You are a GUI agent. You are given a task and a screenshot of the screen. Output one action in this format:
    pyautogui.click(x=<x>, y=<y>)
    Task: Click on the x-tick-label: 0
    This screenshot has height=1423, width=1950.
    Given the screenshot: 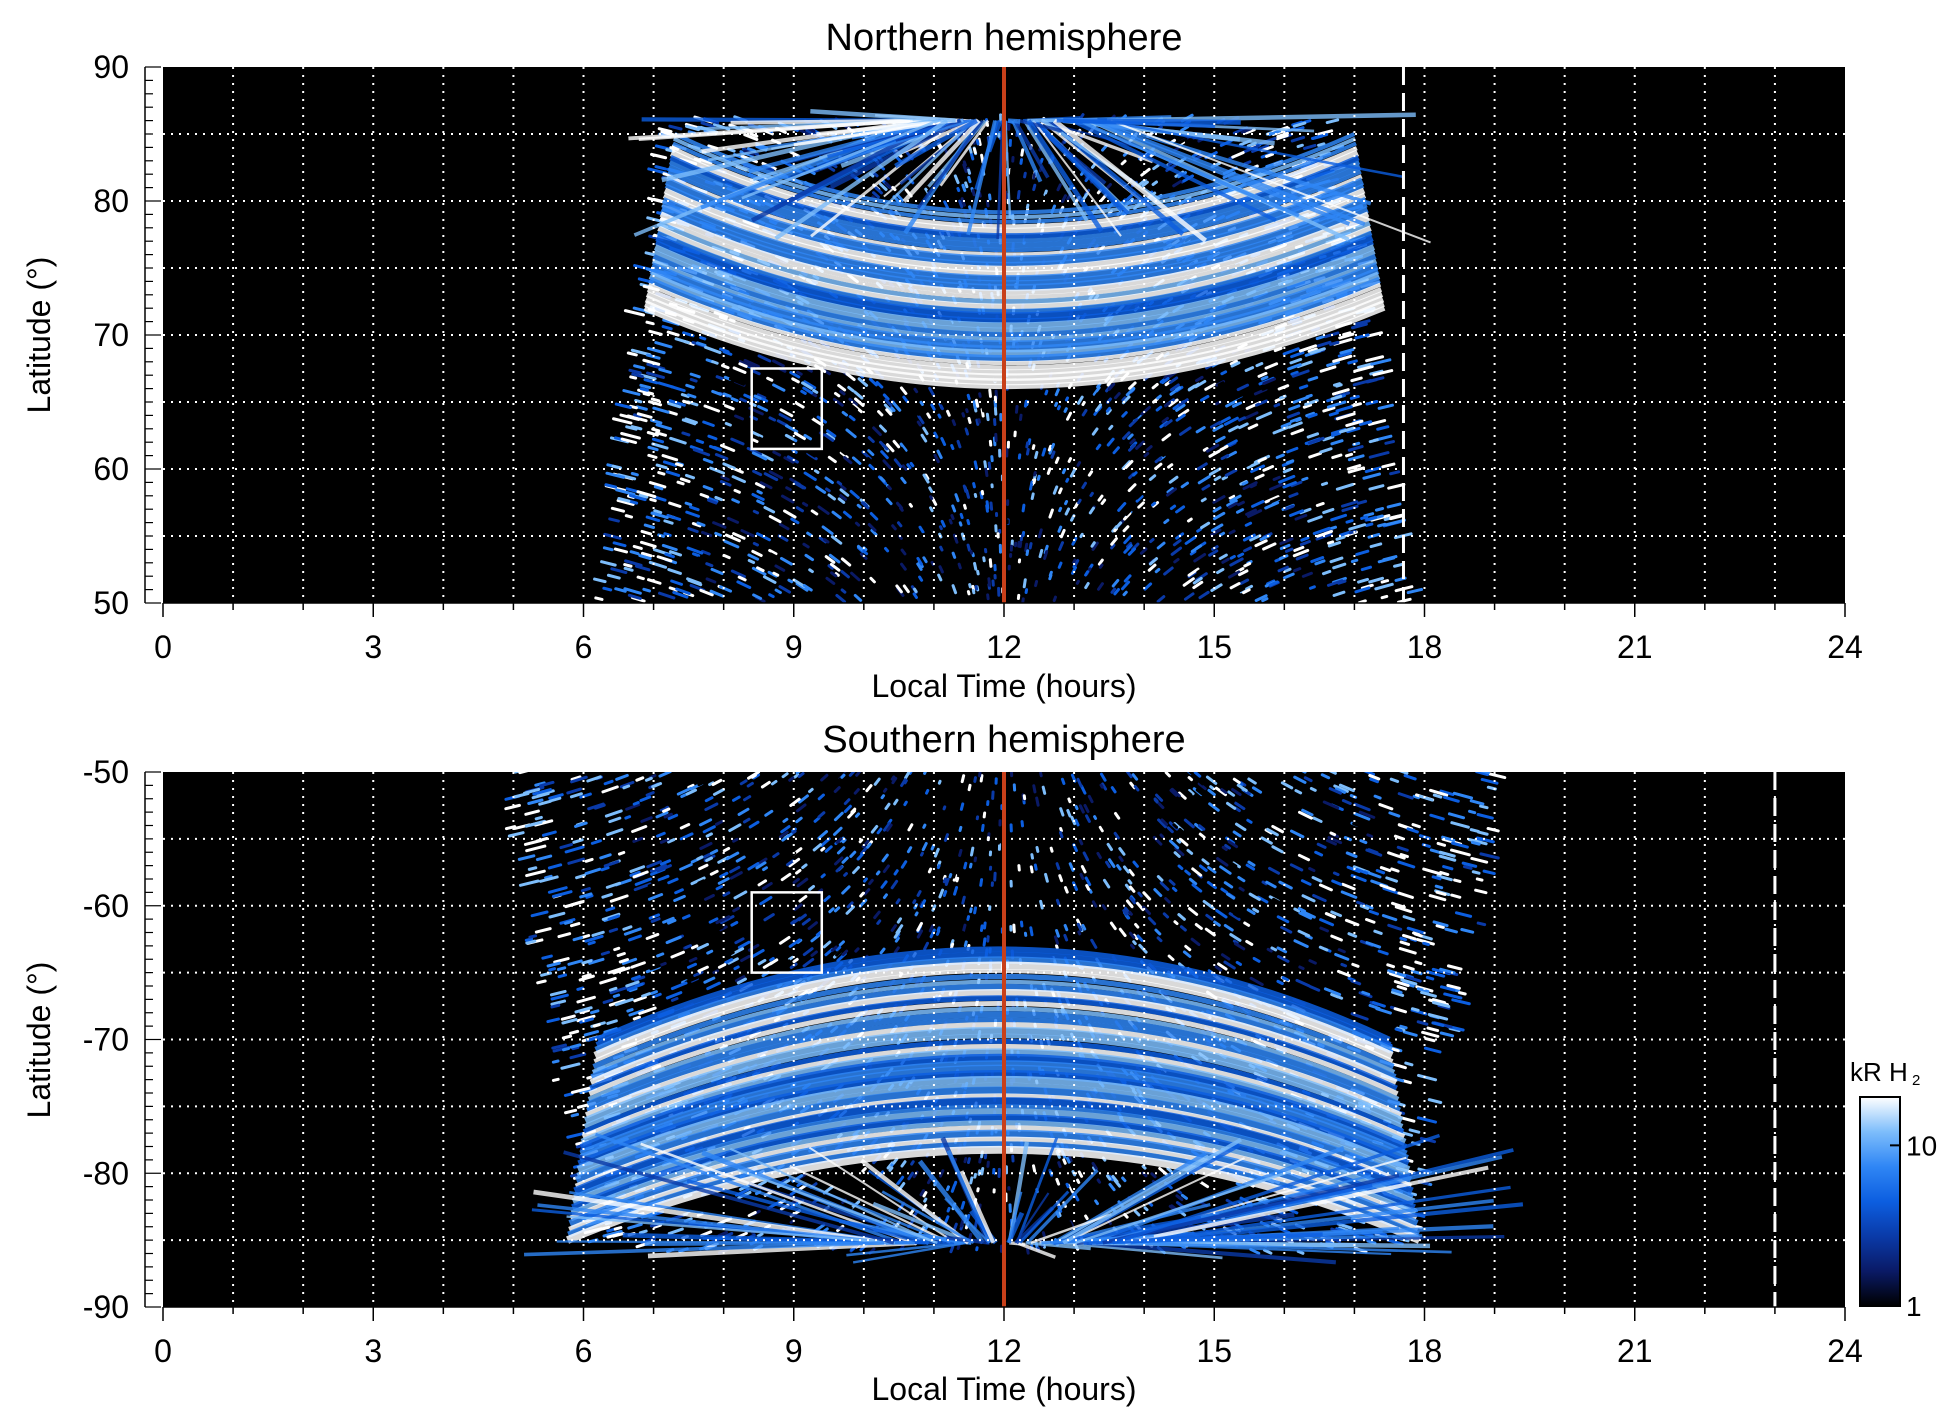 What is the action you would take?
    pyautogui.click(x=163, y=1351)
    